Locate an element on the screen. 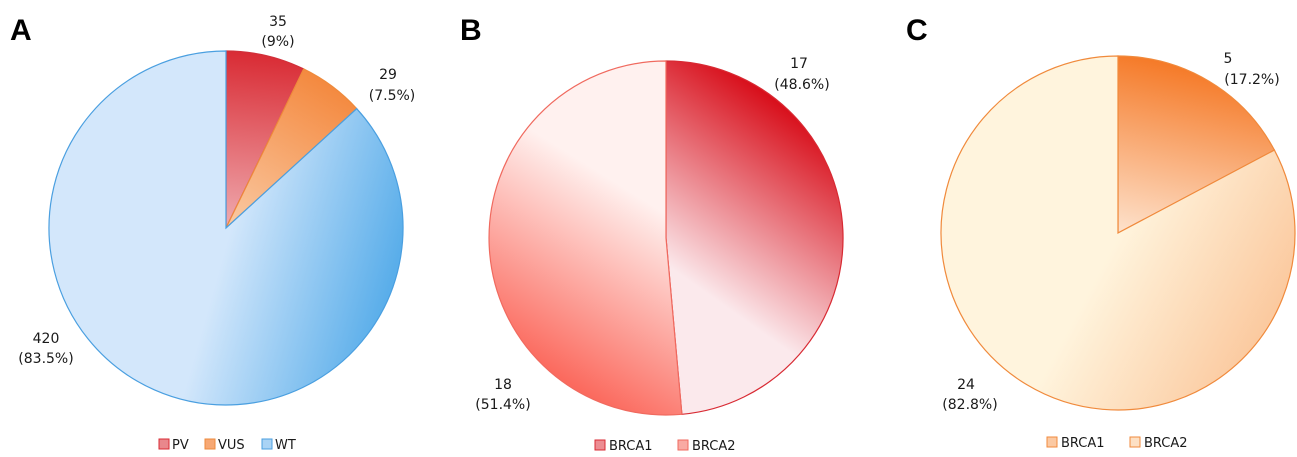 The width and height of the screenshot is (1297, 457). slice-count-brca2-c: 24 is located at coordinates (966, 385).